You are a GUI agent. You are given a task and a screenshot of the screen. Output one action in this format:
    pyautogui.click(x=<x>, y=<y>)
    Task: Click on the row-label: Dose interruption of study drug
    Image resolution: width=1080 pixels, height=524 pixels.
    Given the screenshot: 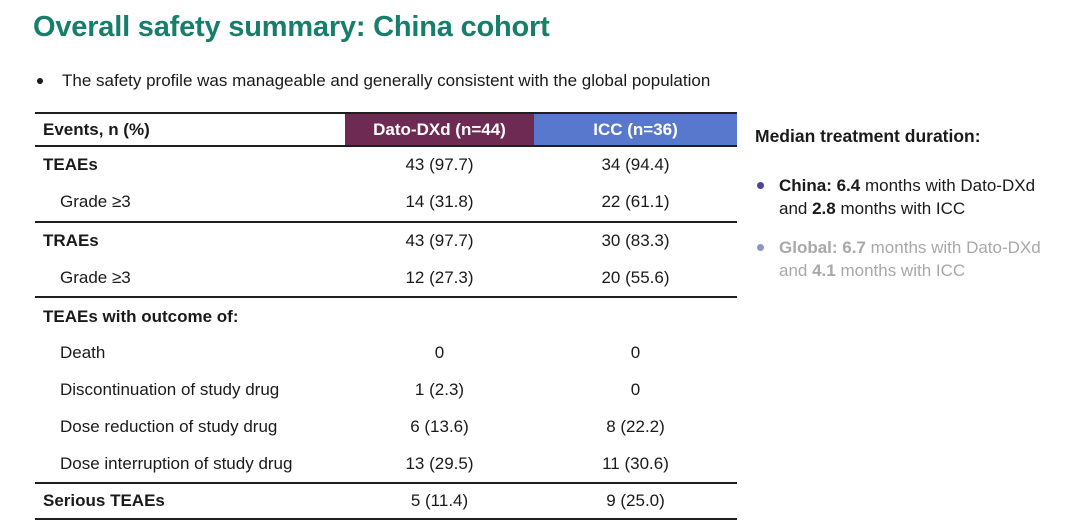 What is the action you would take?
    pyautogui.click(x=176, y=463)
    